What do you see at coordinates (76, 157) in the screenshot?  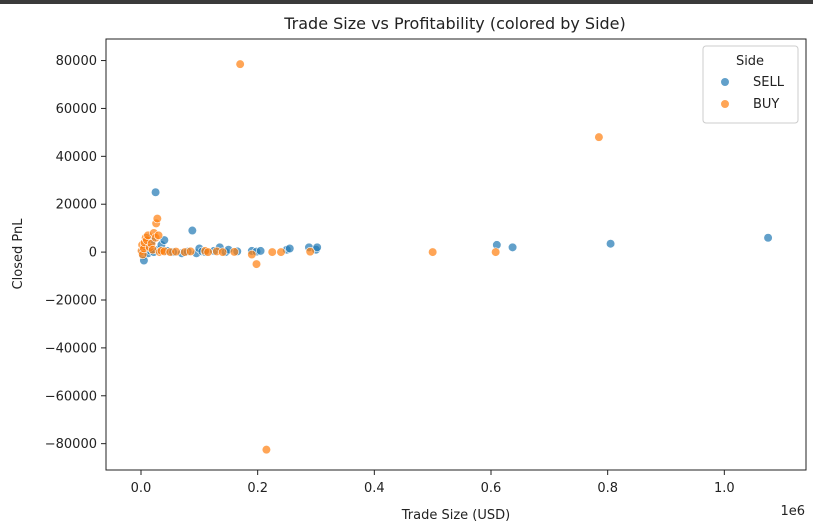 I see `y-tick-label: 40000` at bounding box center [76, 157].